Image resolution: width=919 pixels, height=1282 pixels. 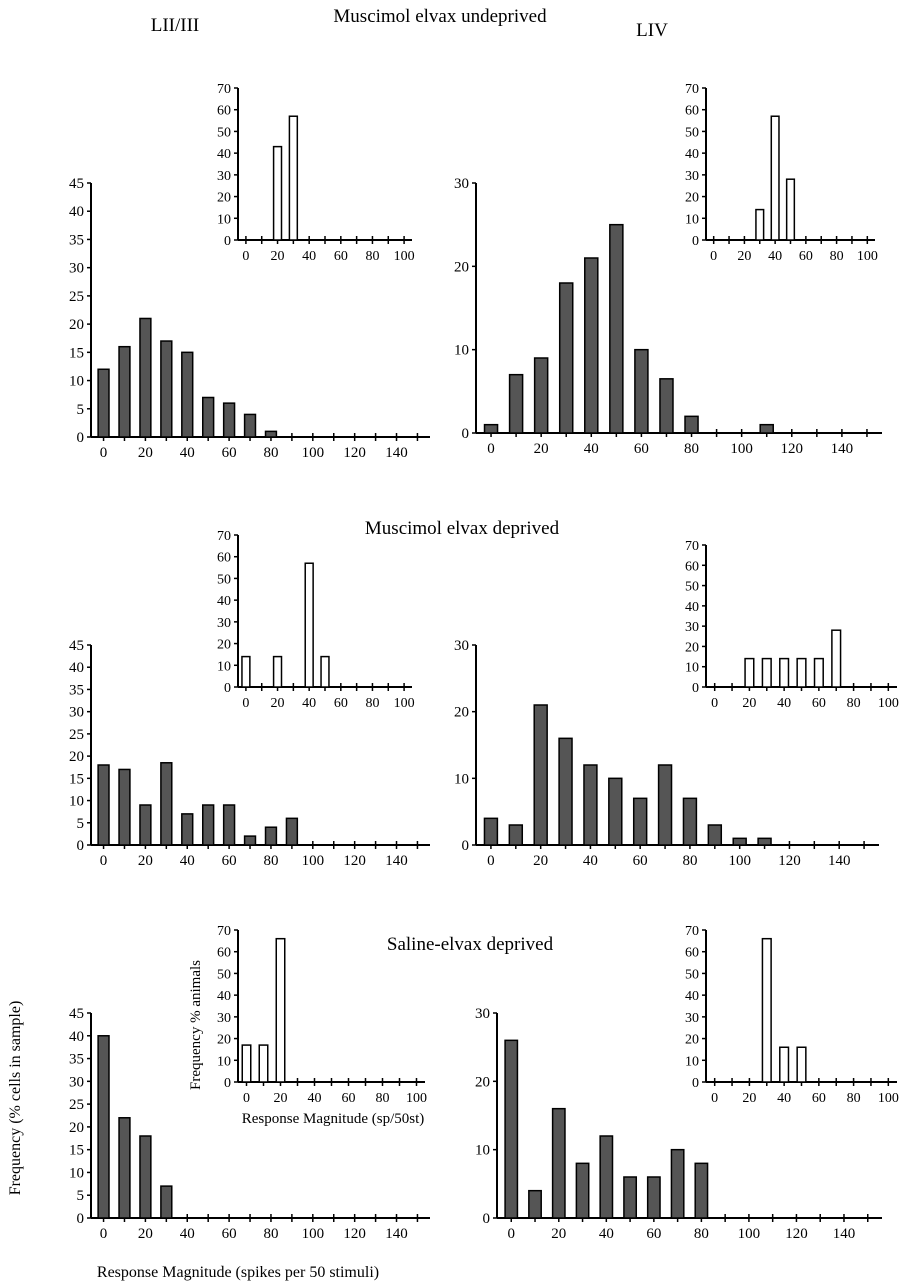 What do you see at coordinates (792, 1015) in the screenshot?
I see `chart-saline-LIV-inset: 0 10 20 30 40 50 60 70 0 20 40 60 80 100` at bounding box center [792, 1015].